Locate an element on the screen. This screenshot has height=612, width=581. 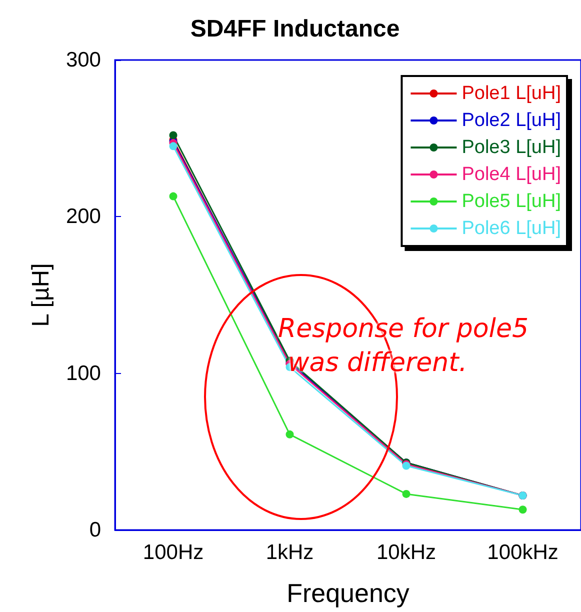
y-tick-label: 200 is located at coordinates (83, 216).